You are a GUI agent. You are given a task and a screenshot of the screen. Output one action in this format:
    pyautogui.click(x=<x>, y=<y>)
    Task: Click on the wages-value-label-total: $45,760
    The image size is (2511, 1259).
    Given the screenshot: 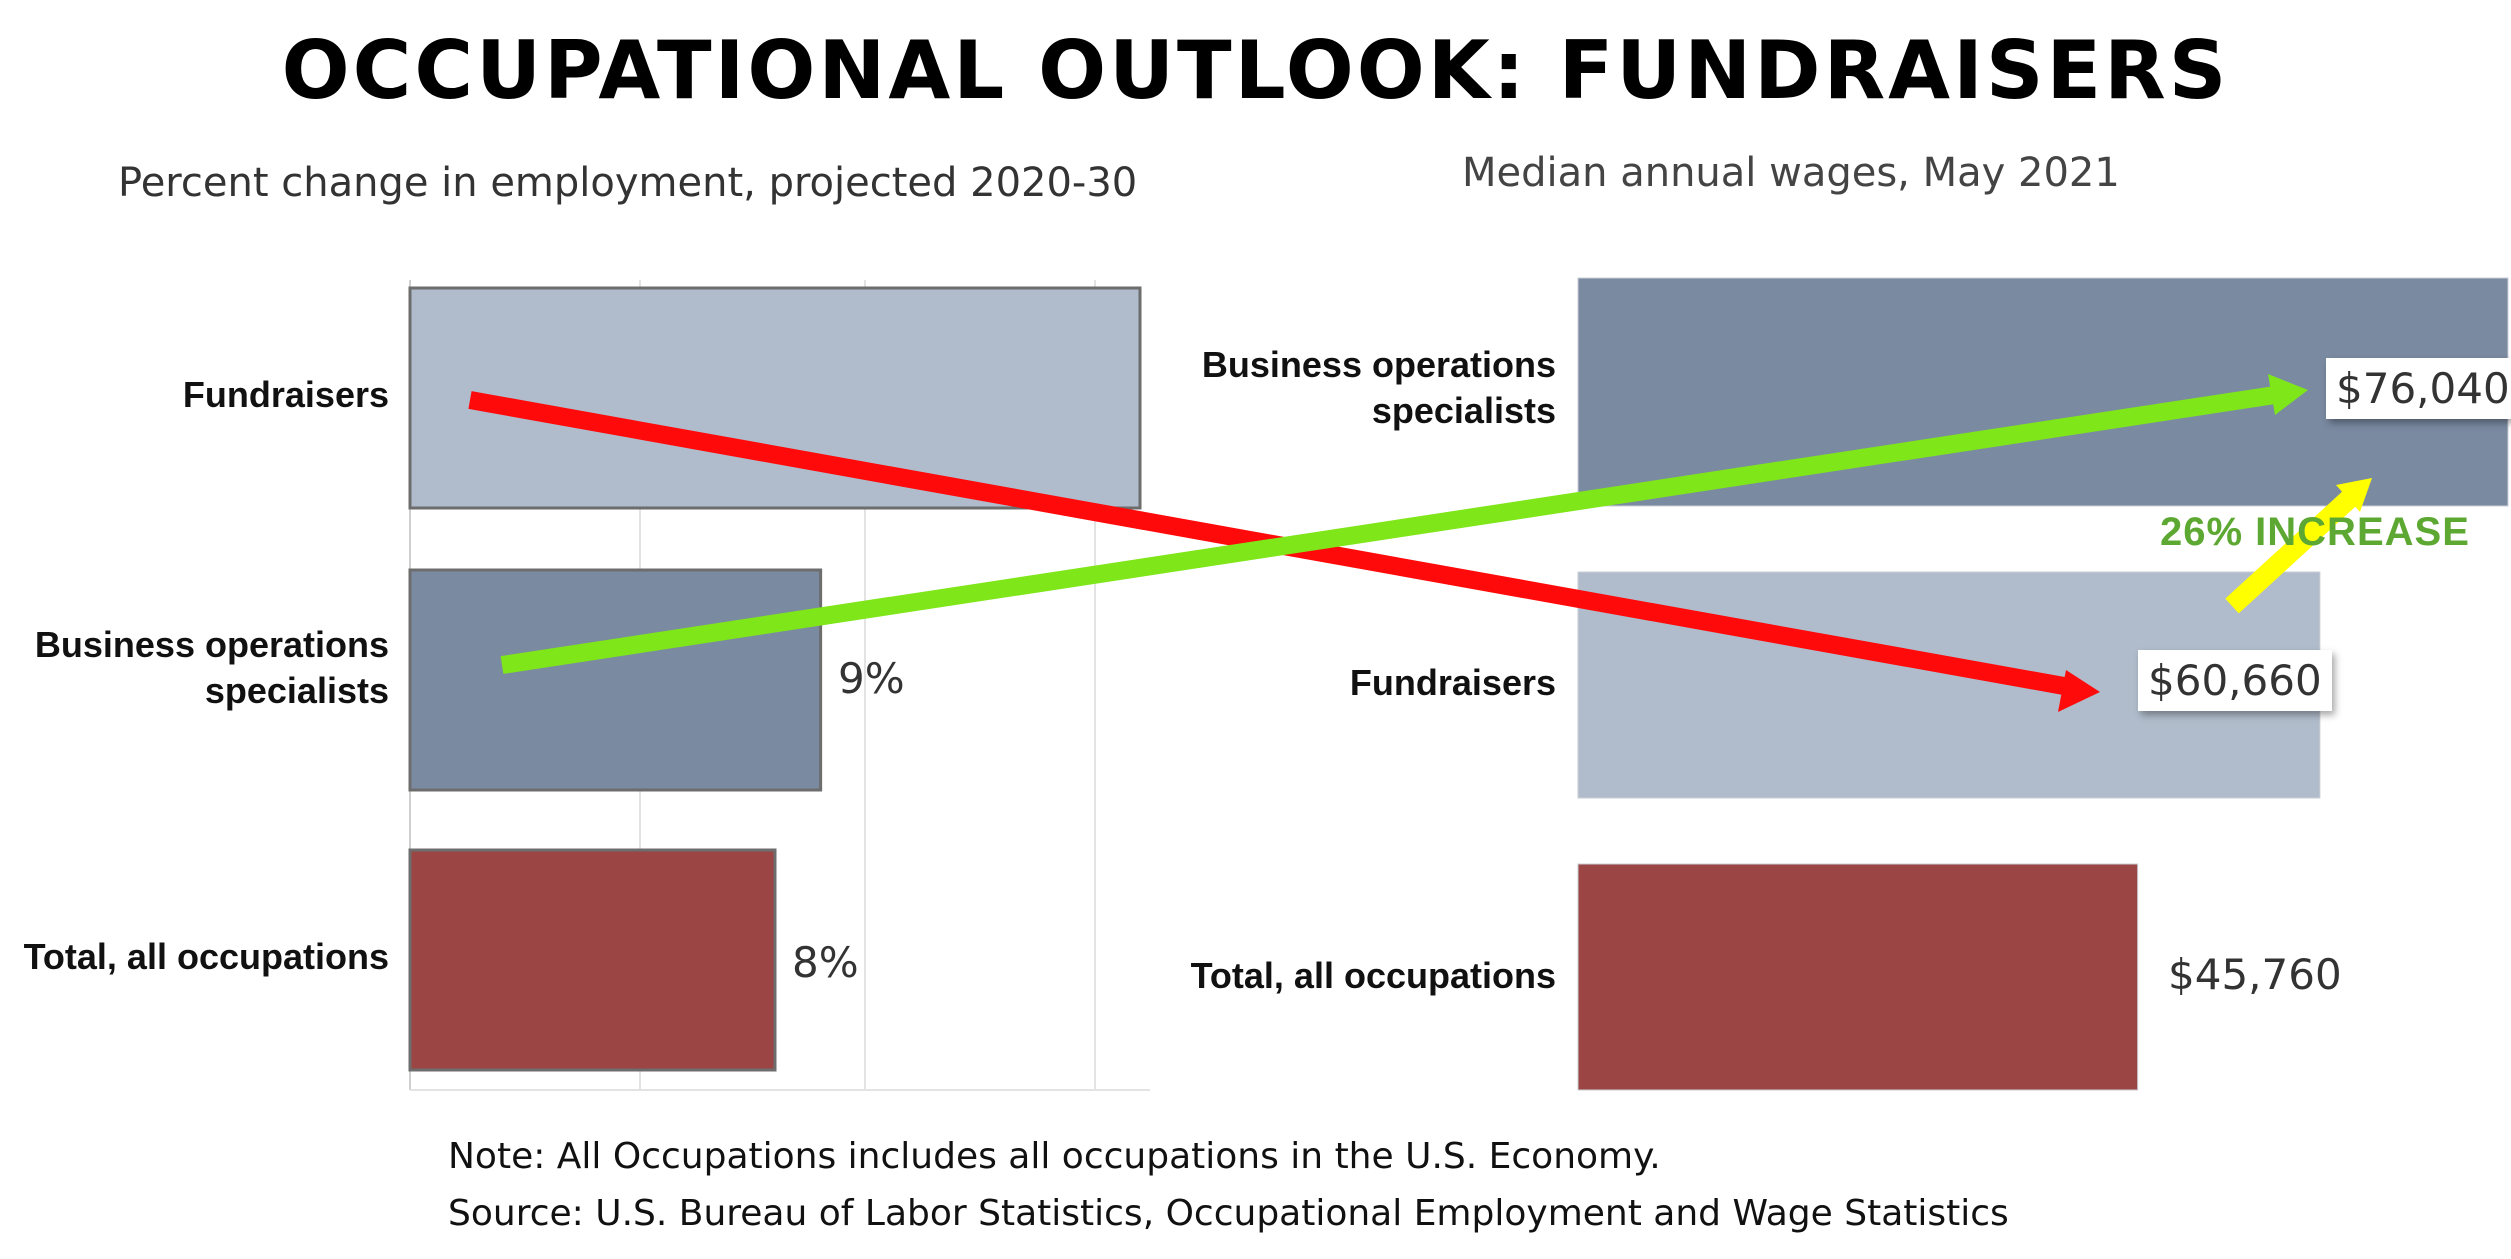 What is the action you would take?
    pyautogui.click(x=2255, y=974)
    